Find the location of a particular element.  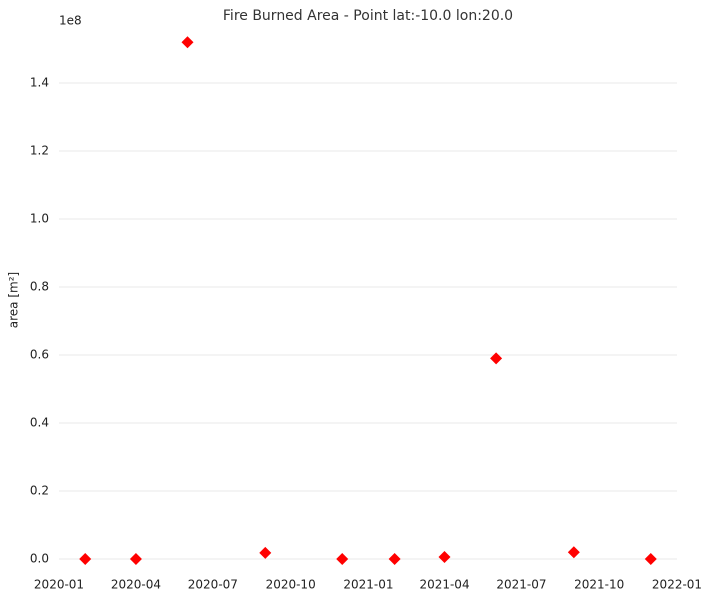

x-tick-label: 2020-01 is located at coordinates (59, 585).